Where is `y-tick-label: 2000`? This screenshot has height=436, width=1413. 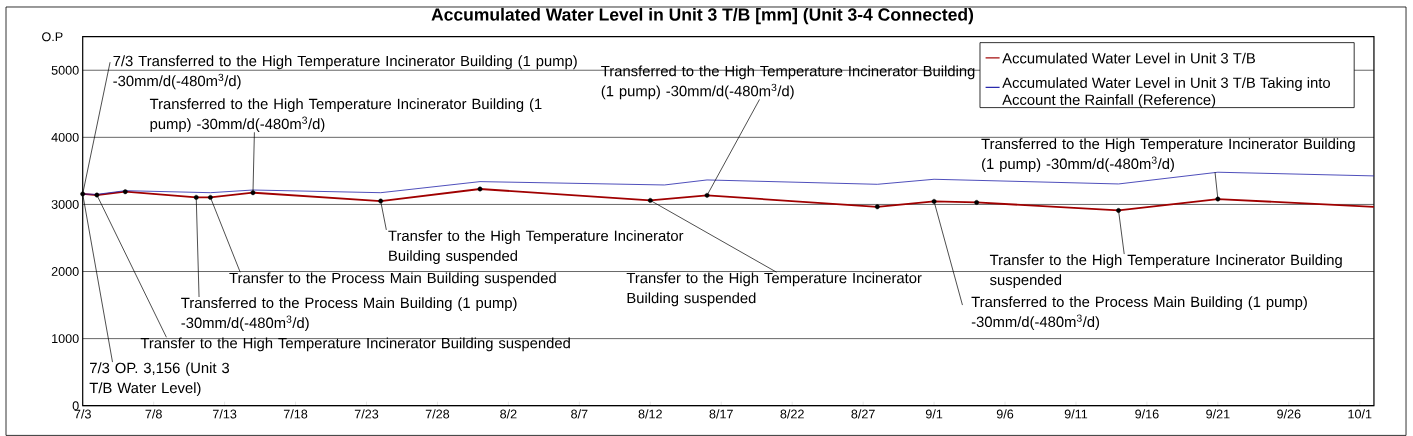 y-tick-label: 2000 is located at coordinates (65, 271).